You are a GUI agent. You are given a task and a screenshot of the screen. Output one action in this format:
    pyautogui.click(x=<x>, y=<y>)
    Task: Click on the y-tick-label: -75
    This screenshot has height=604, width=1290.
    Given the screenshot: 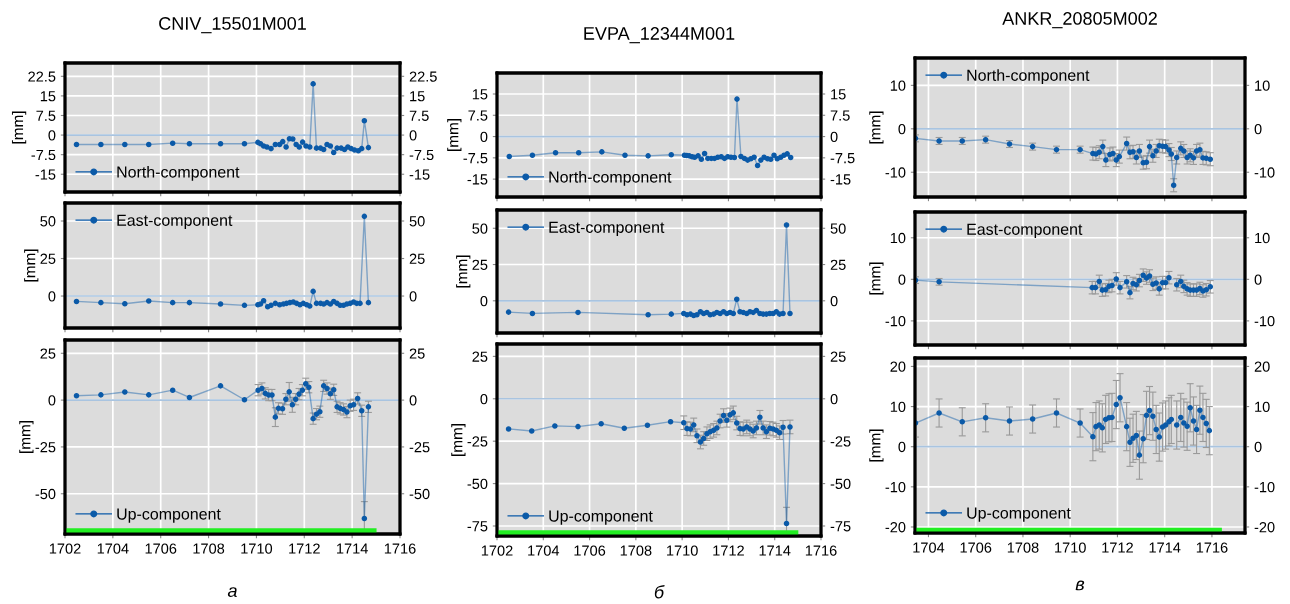 What is the action you would take?
    pyautogui.click(x=477, y=526)
    